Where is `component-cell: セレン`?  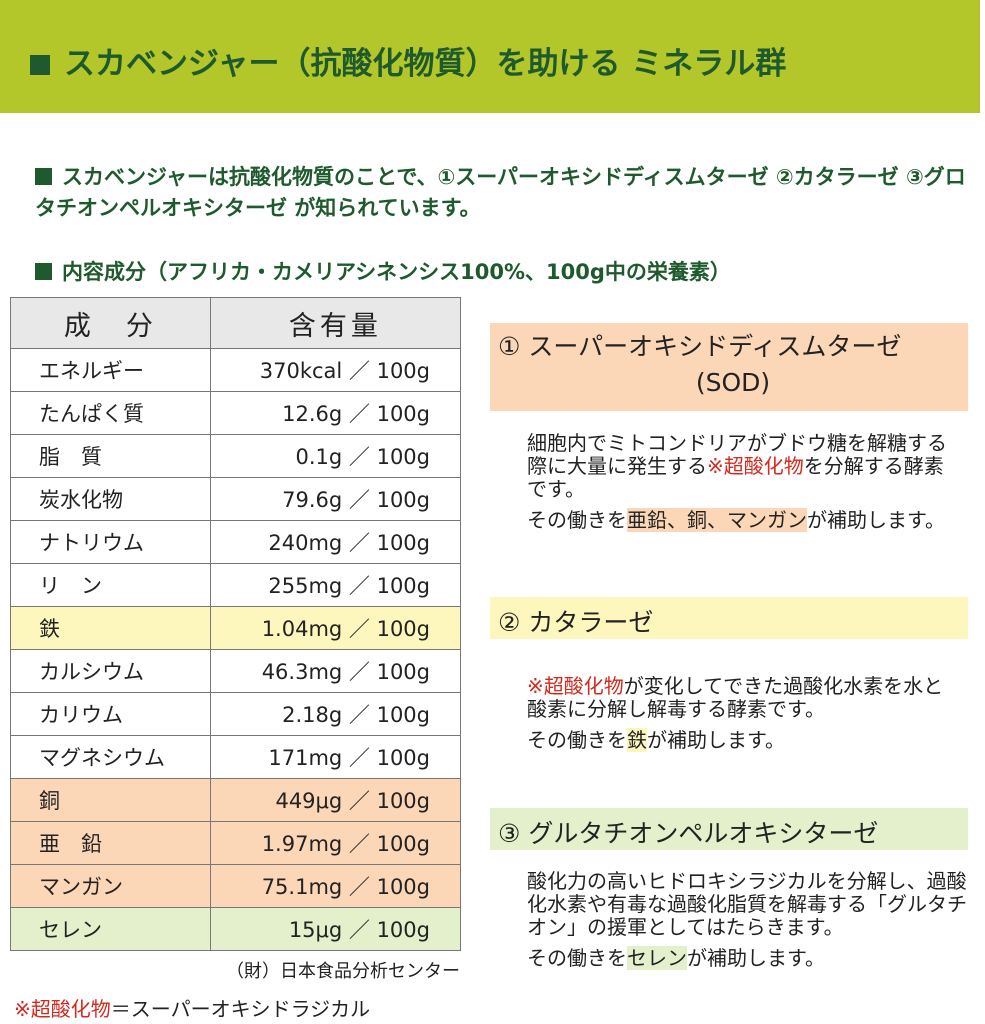 component-cell: セレン is located at coordinates (110, 929).